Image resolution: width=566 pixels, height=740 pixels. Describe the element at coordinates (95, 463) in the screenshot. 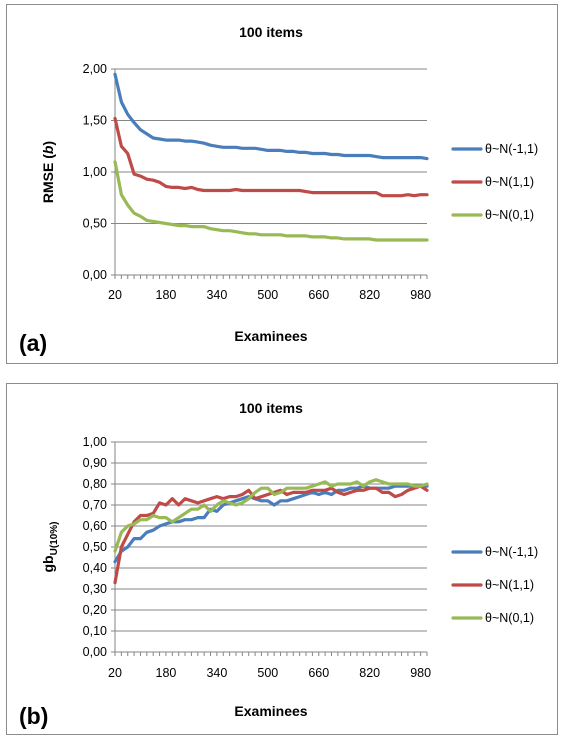

I see `y-tick-label: 0,90` at that location.